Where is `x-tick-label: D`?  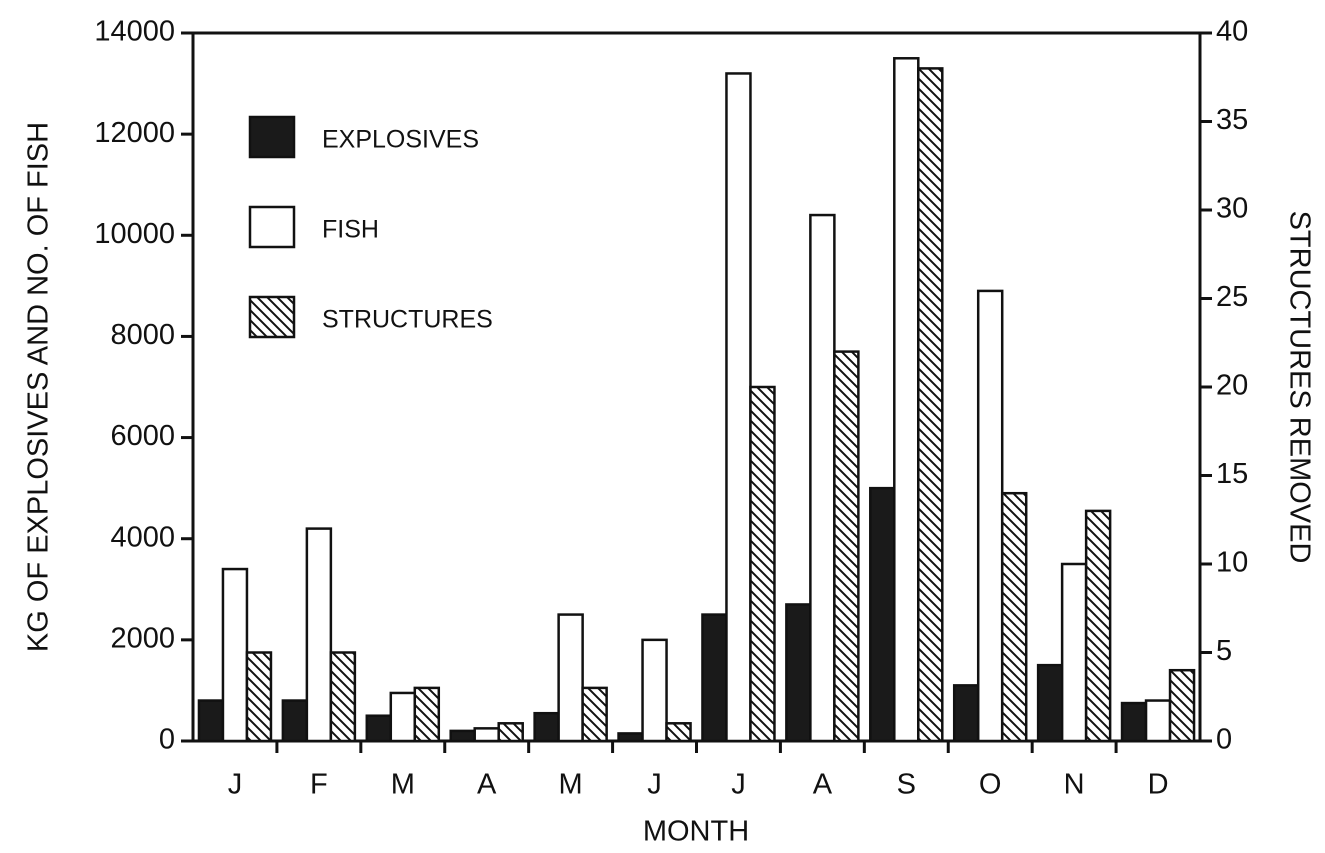 x-tick-label: D is located at coordinates (1158, 785).